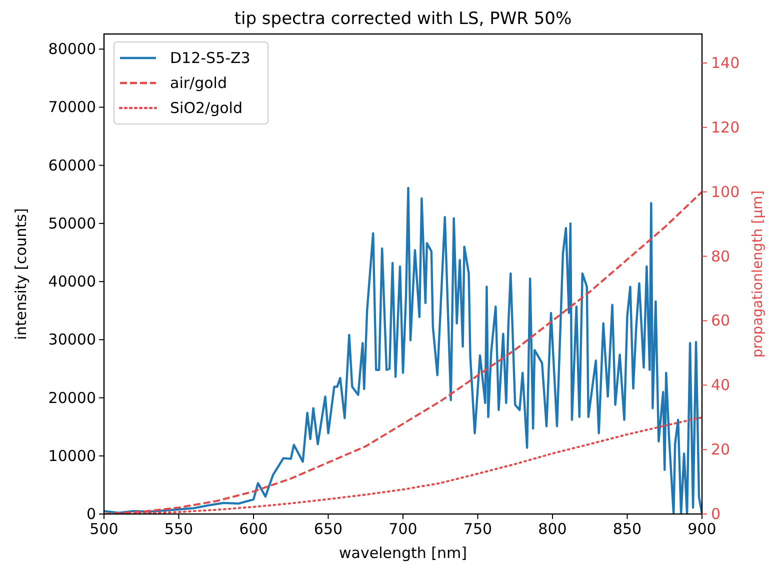 The image size is (771, 571). What do you see at coordinates (21, 274) in the screenshot?
I see `y-axis-title: intensity [counts]` at bounding box center [21, 274].